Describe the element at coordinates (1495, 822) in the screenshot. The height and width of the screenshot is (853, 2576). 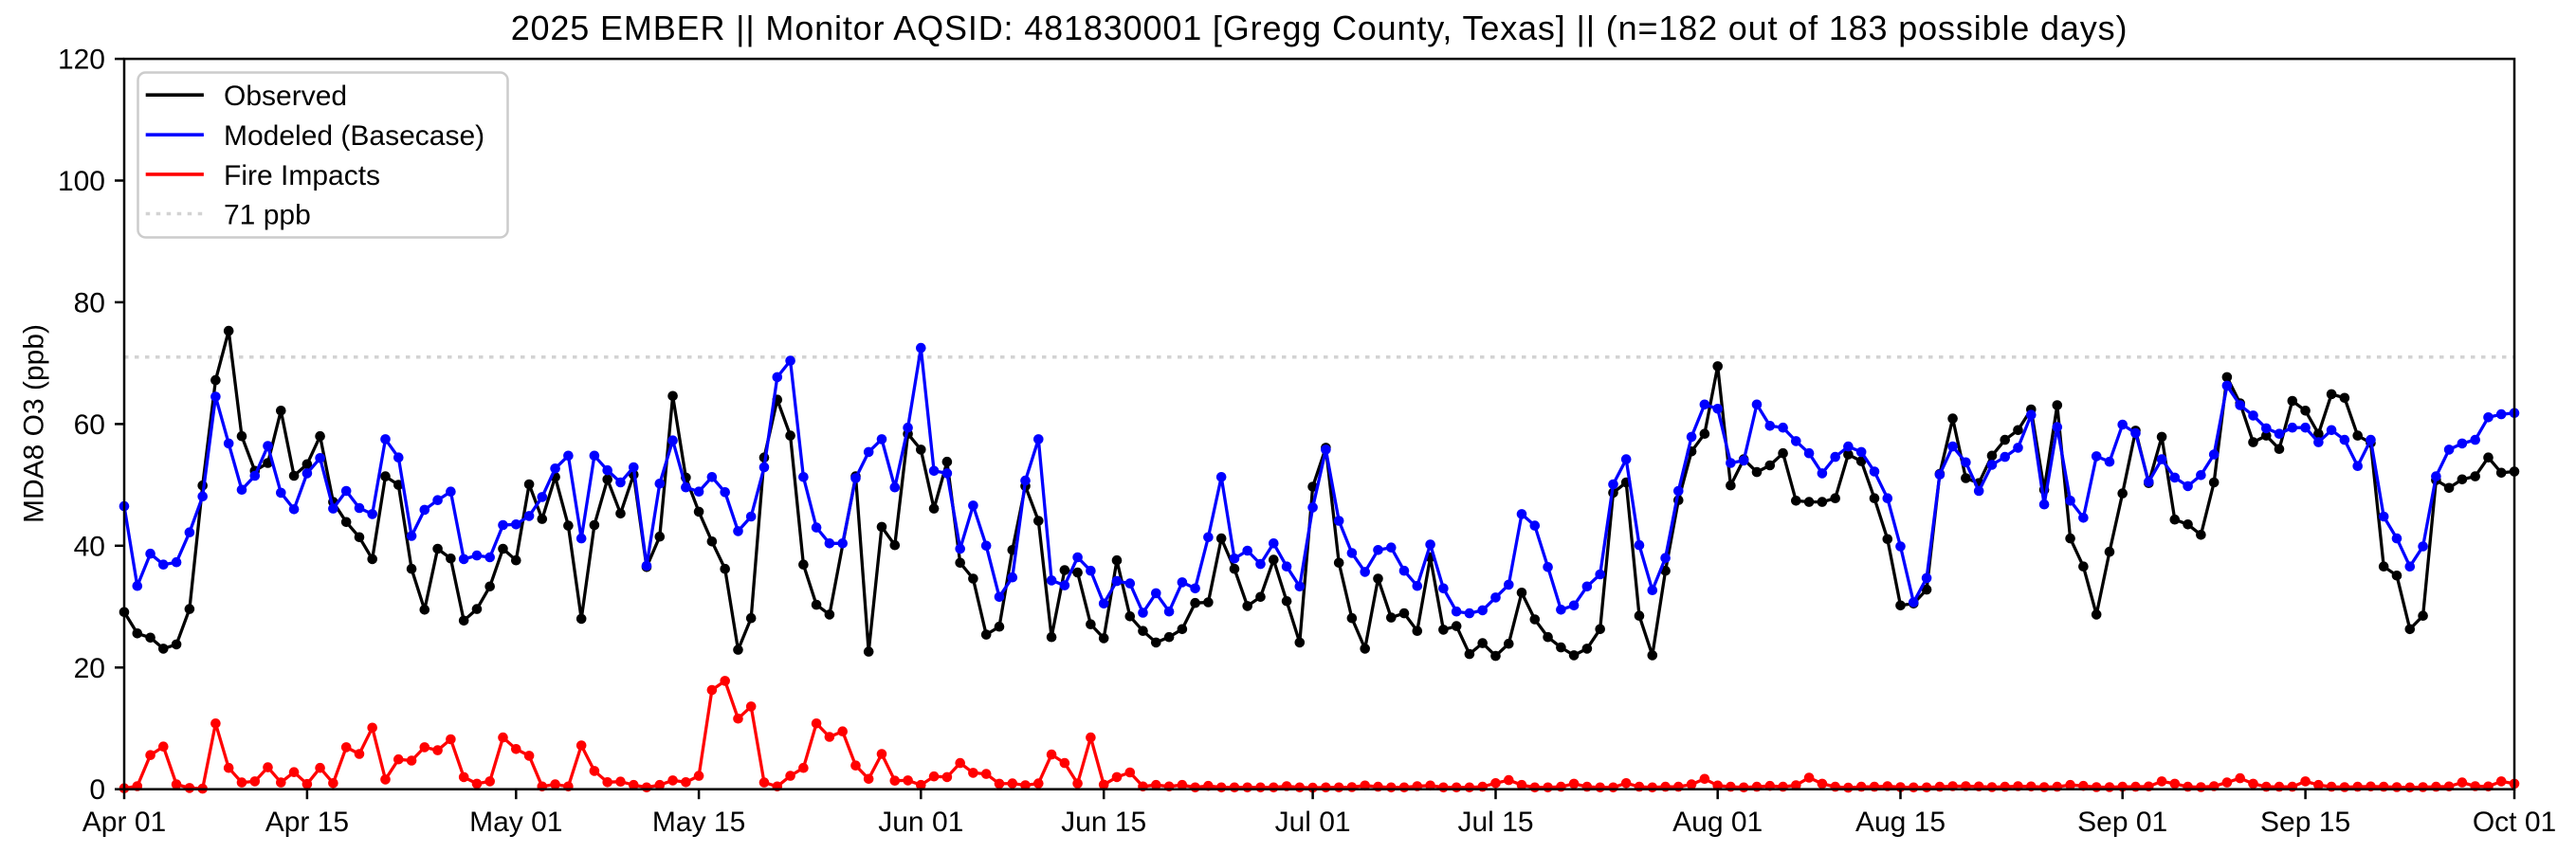
I see `svg-text: Jul 15` at that location.